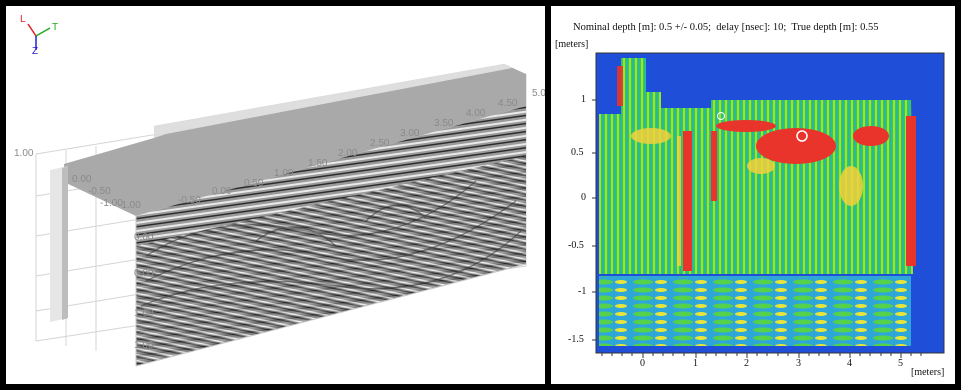 Image resolution: width=961 pixels, height=390 pixels. What do you see at coordinates (824, 27) in the screenshot?
I see `true-depth-label: True depth [m]:` at bounding box center [824, 27].